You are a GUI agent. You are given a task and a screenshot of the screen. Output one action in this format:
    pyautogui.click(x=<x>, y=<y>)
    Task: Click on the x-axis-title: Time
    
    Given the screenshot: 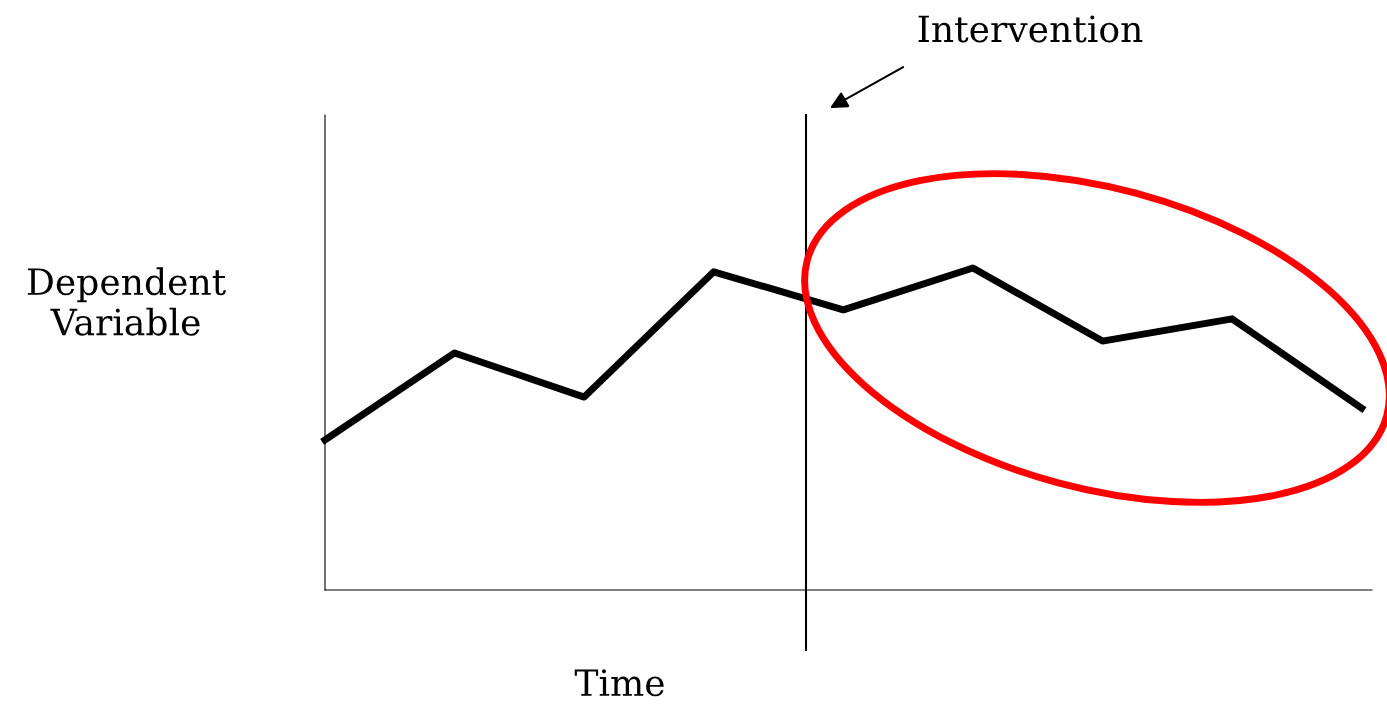 What is the action you would take?
    pyautogui.click(x=619, y=683)
    